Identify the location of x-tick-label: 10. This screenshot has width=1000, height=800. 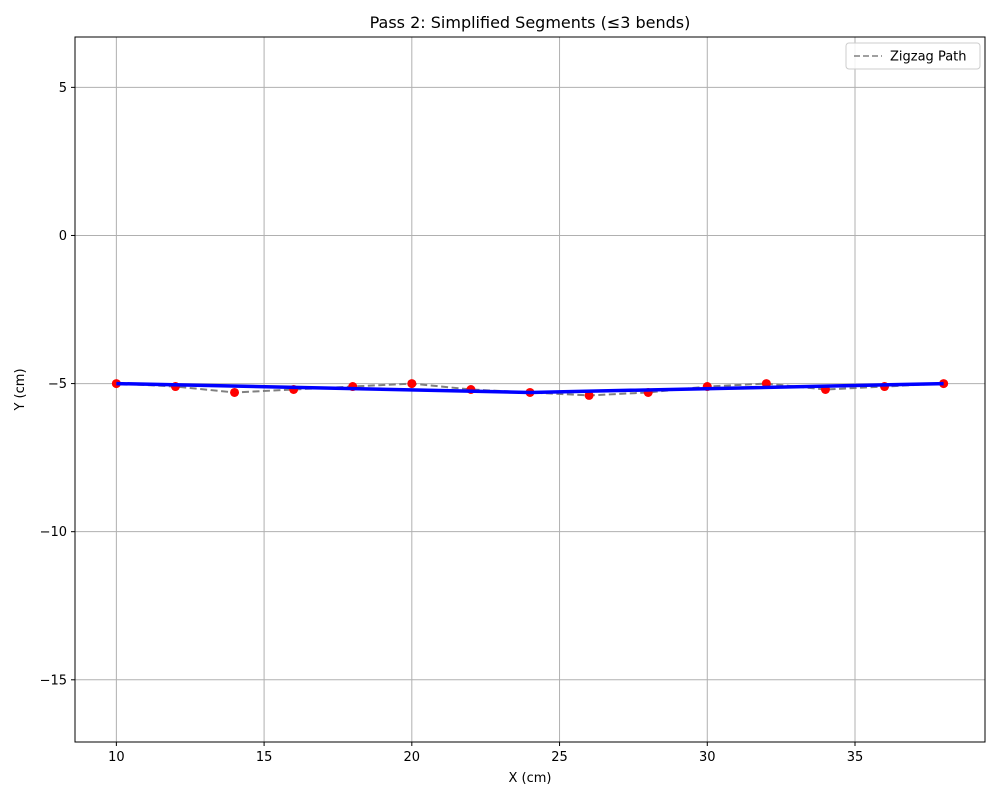
(116, 757).